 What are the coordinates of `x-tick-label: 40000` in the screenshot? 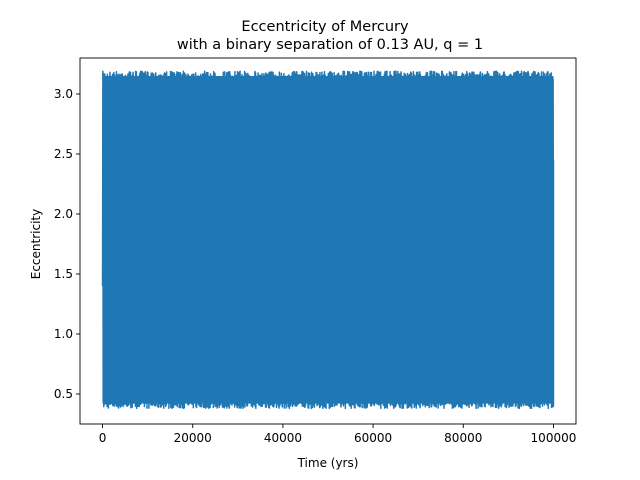 It's located at (283, 438).